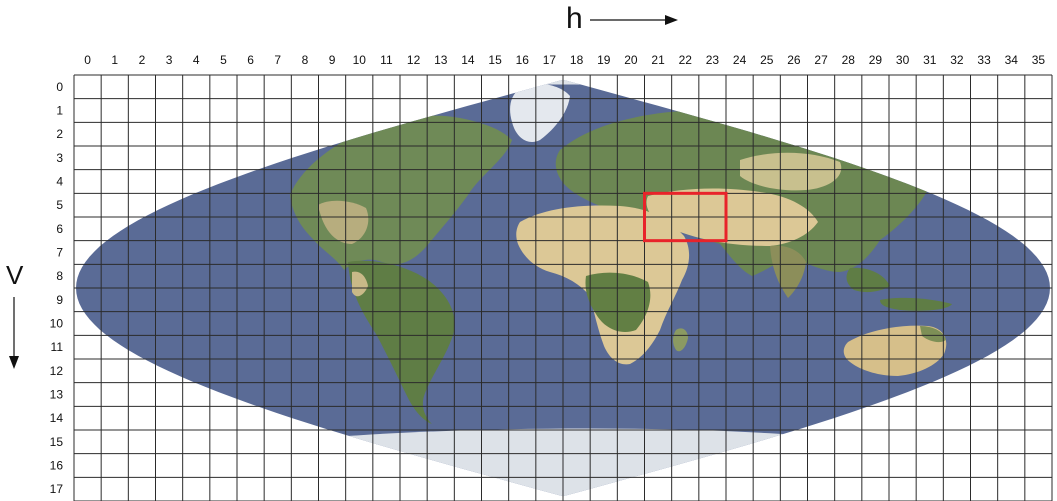 This screenshot has width=1057, height=501. What do you see at coordinates (114, 60) in the screenshot?
I see `h-tick-label: 1` at bounding box center [114, 60].